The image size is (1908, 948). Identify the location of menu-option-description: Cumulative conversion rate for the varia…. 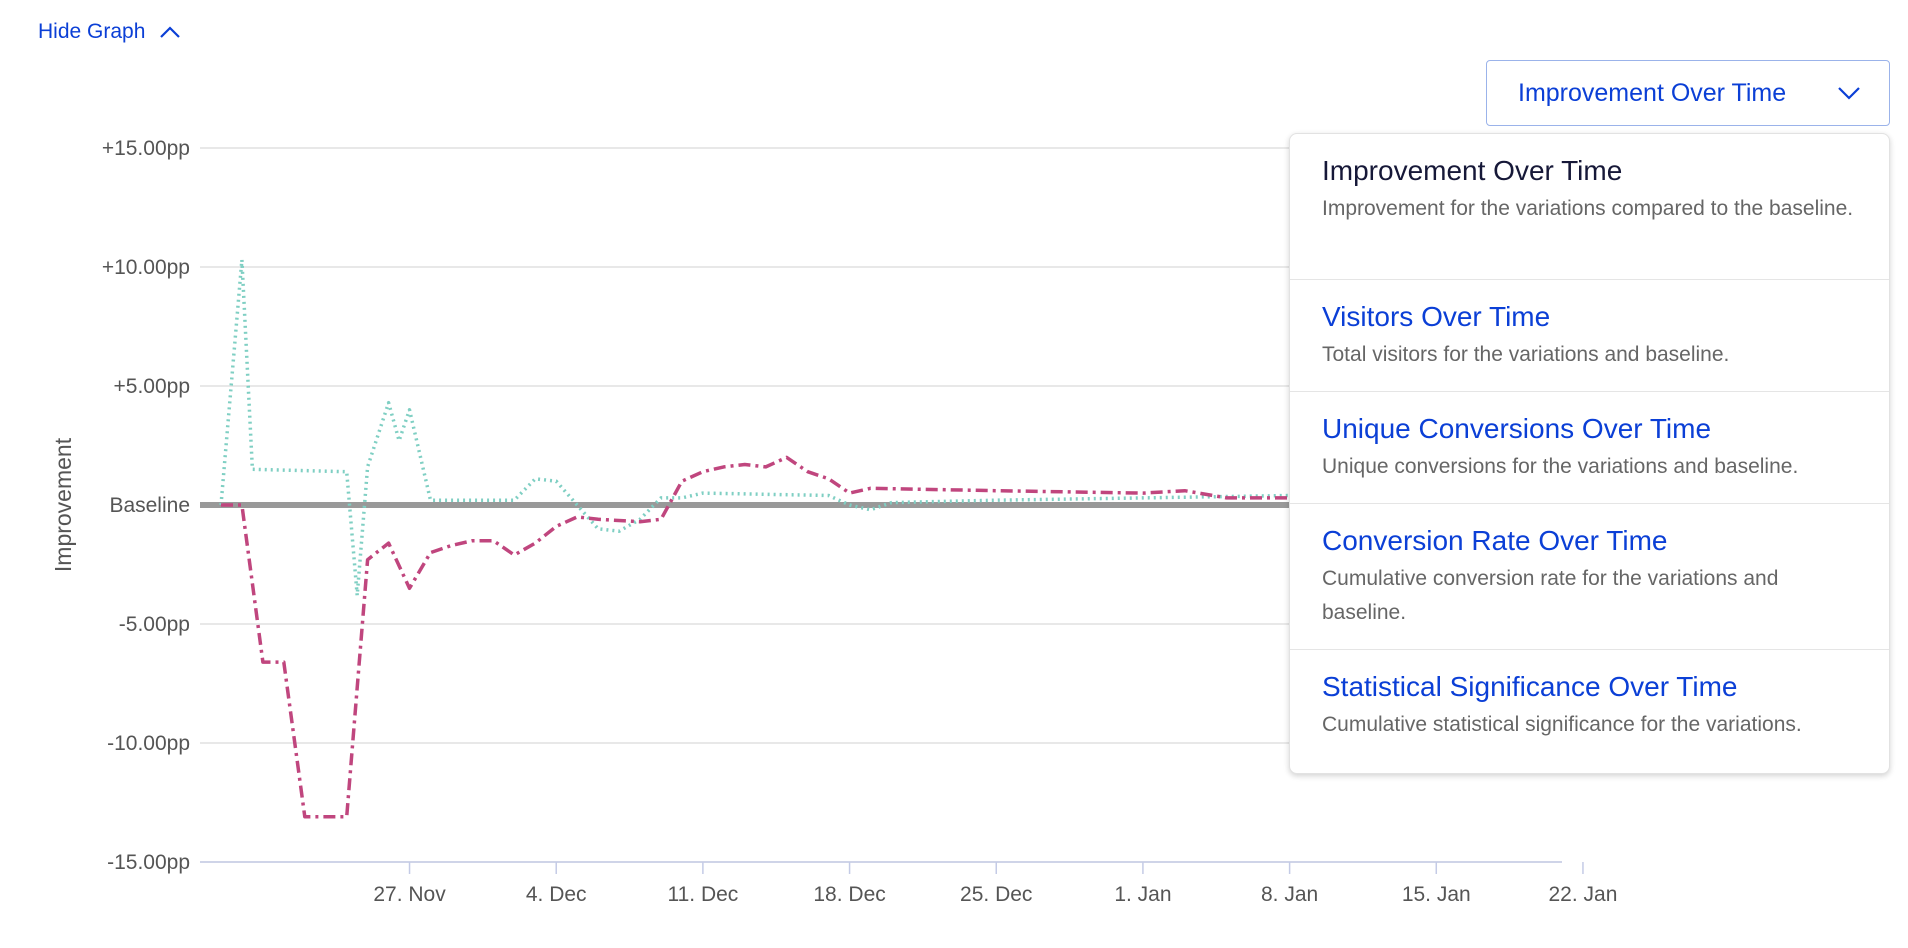
(1550, 595).